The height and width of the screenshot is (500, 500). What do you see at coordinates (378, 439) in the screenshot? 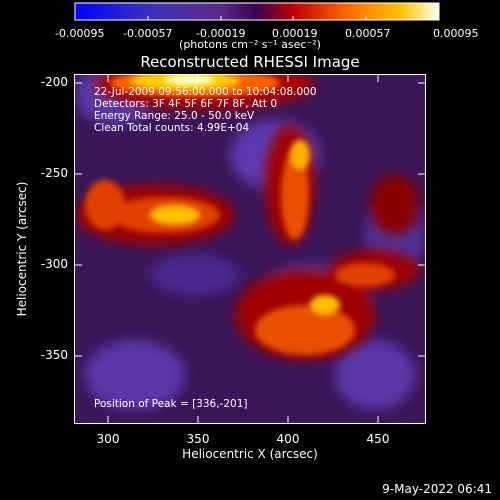
I see `x-tick-label: 450` at bounding box center [378, 439].